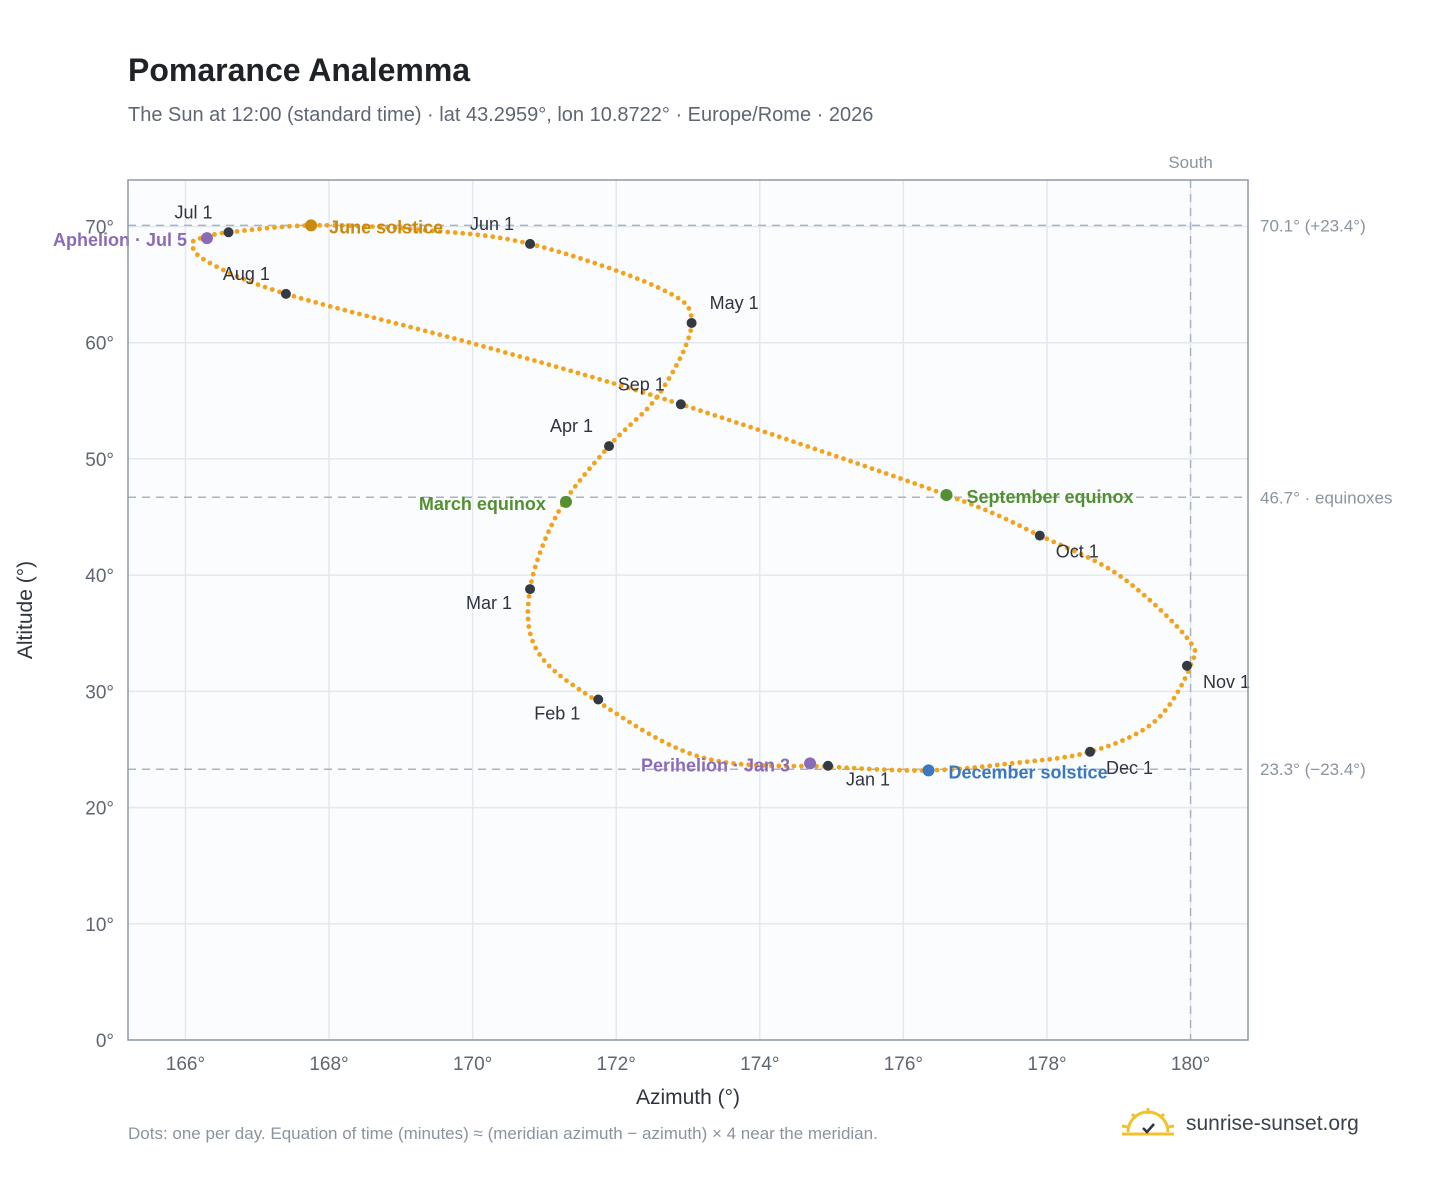 This screenshot has height=1188, width=1448. Describe the element at coordinates (1190, 1064) in the screenshot. I see `x-tick-label: 180°` at that location.